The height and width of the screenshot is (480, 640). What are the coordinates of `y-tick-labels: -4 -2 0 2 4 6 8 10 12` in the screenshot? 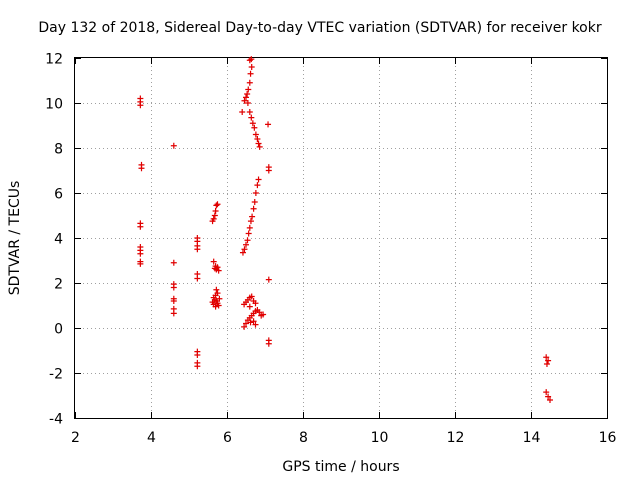 It's located at (54, 240).